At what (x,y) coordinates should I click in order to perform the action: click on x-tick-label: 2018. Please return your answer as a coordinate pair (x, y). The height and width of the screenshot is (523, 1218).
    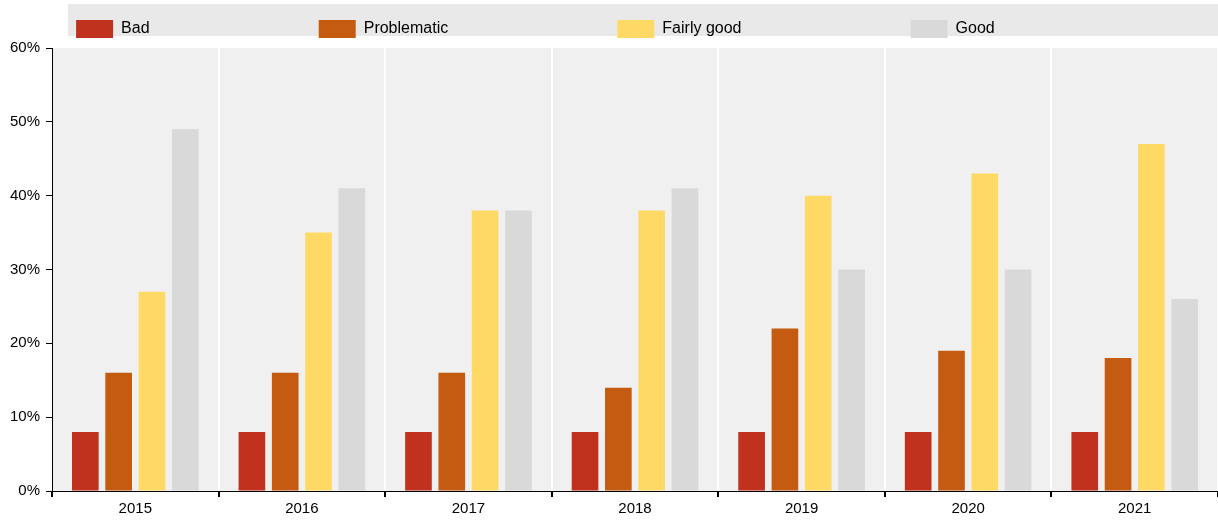
    Looking at the image, I should click on (635, 508).